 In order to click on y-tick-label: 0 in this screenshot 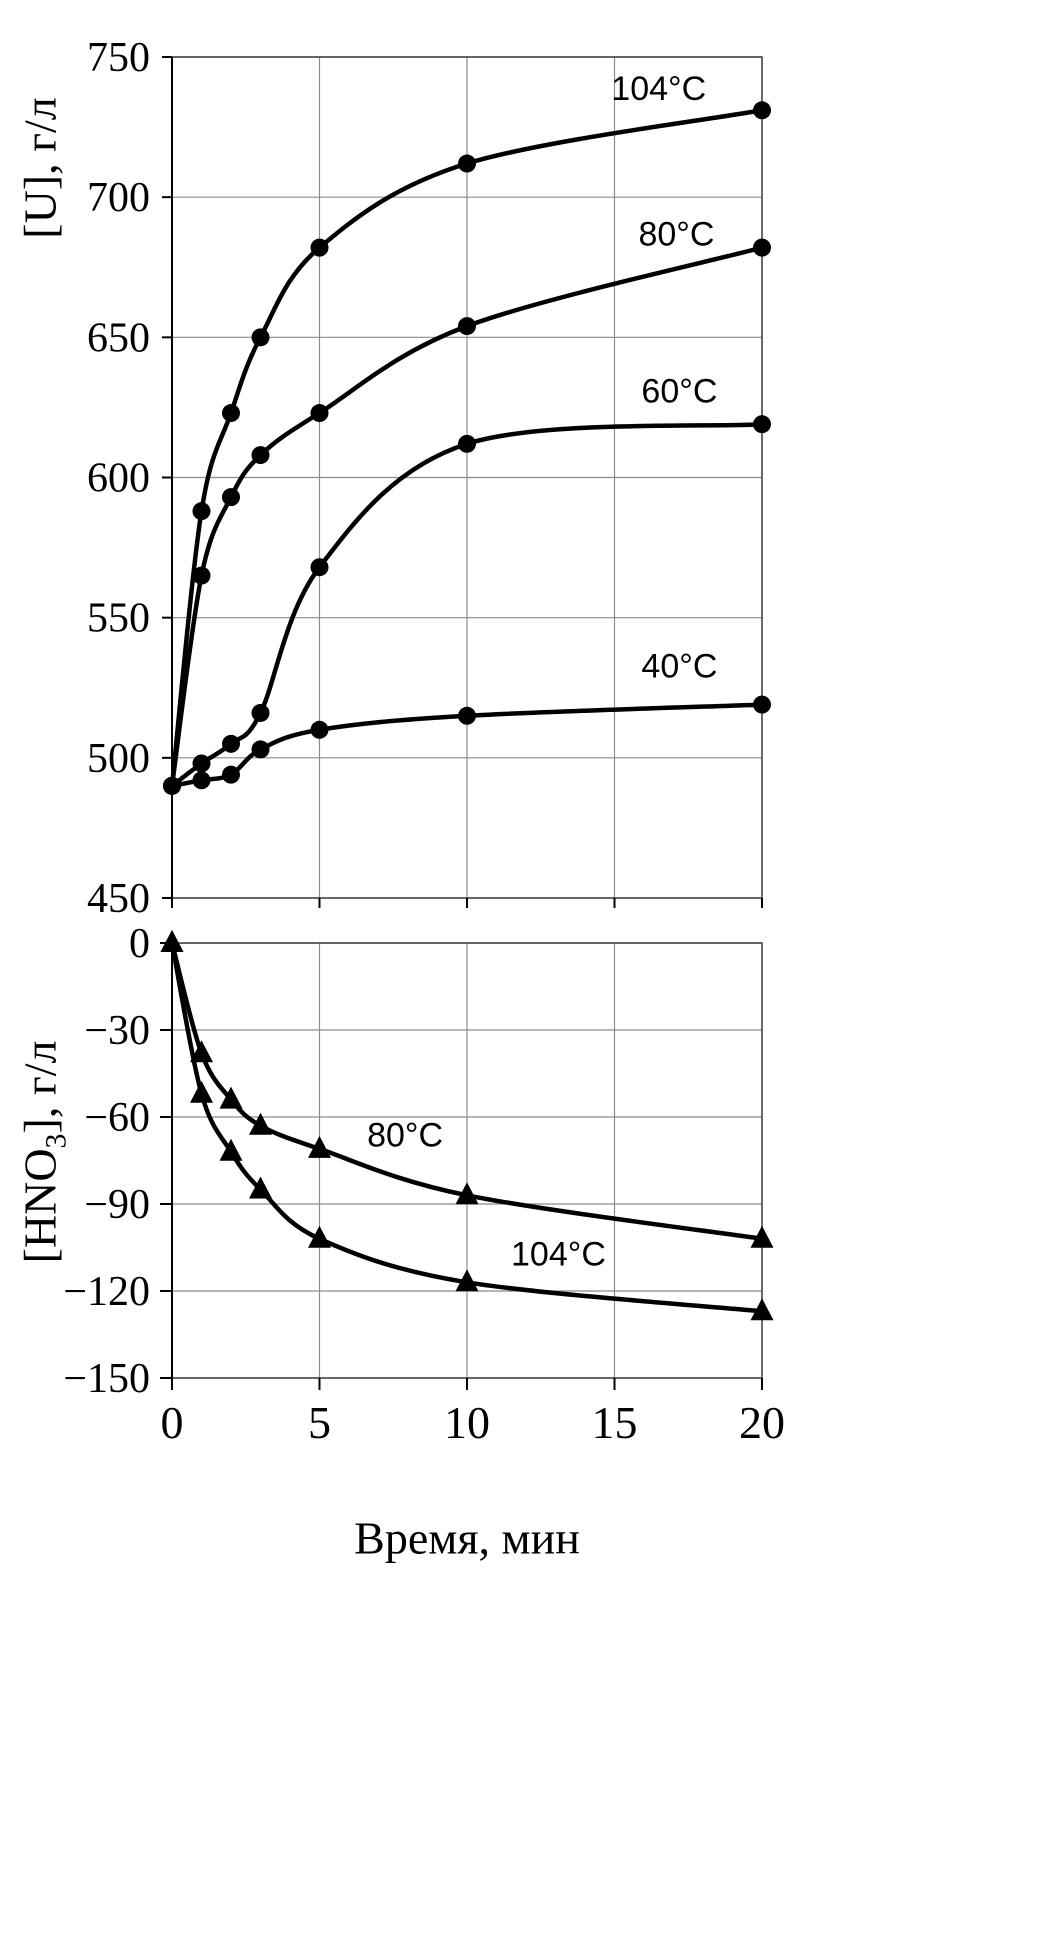, I will do `click(139, 944)`.